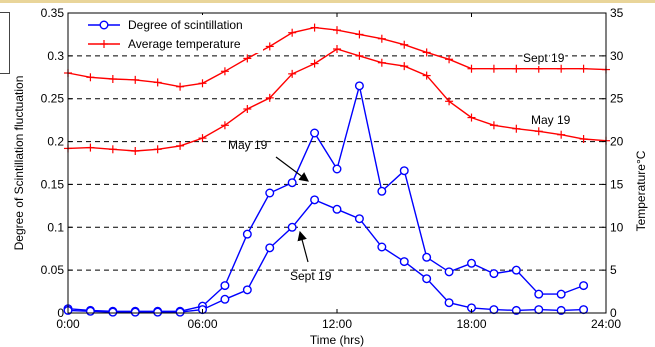 This screenshot has width=655, height=347. I want to click on y-left-tick-label: 0.3, so click(55, 56).